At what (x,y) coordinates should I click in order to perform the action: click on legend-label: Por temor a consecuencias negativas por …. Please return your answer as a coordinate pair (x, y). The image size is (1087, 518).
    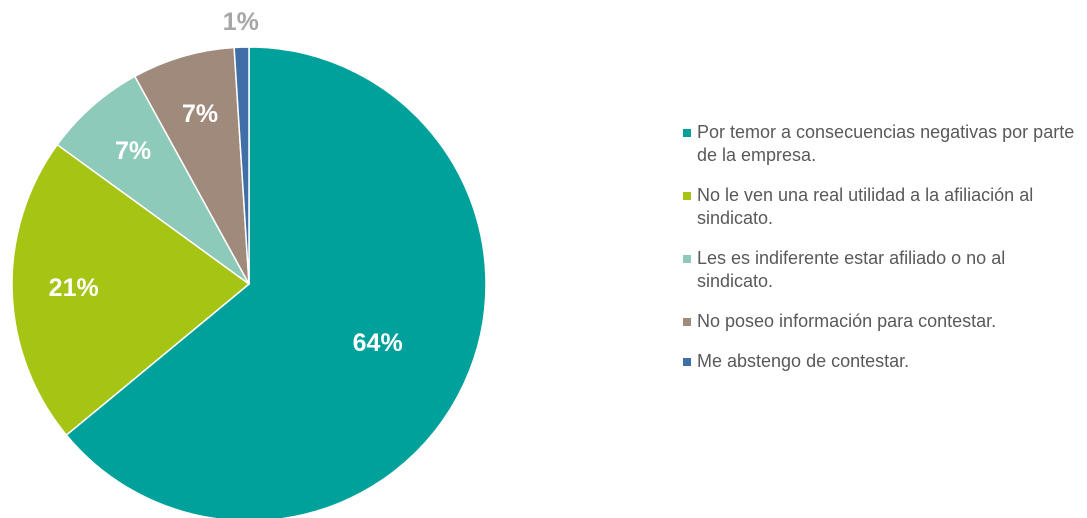
    Looking at the image, I should click on (886, 143).